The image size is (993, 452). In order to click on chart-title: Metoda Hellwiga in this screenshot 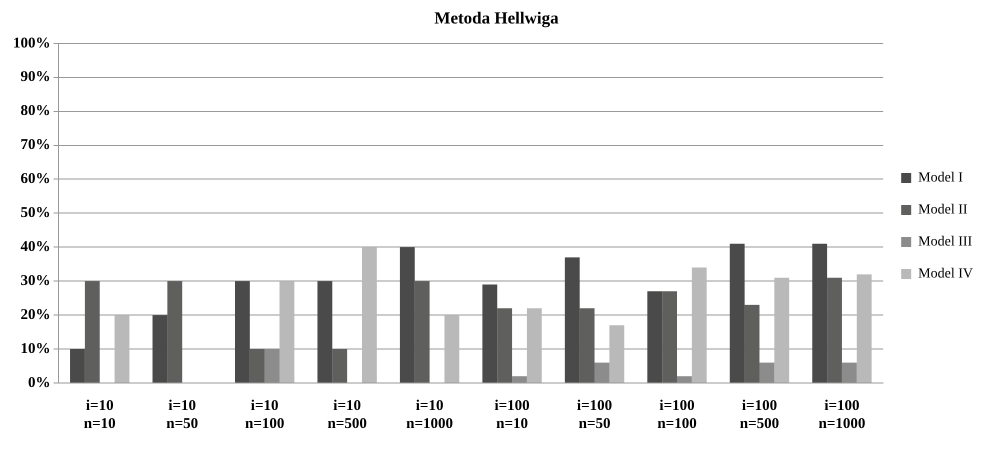, I will do `click(497, 18)`.